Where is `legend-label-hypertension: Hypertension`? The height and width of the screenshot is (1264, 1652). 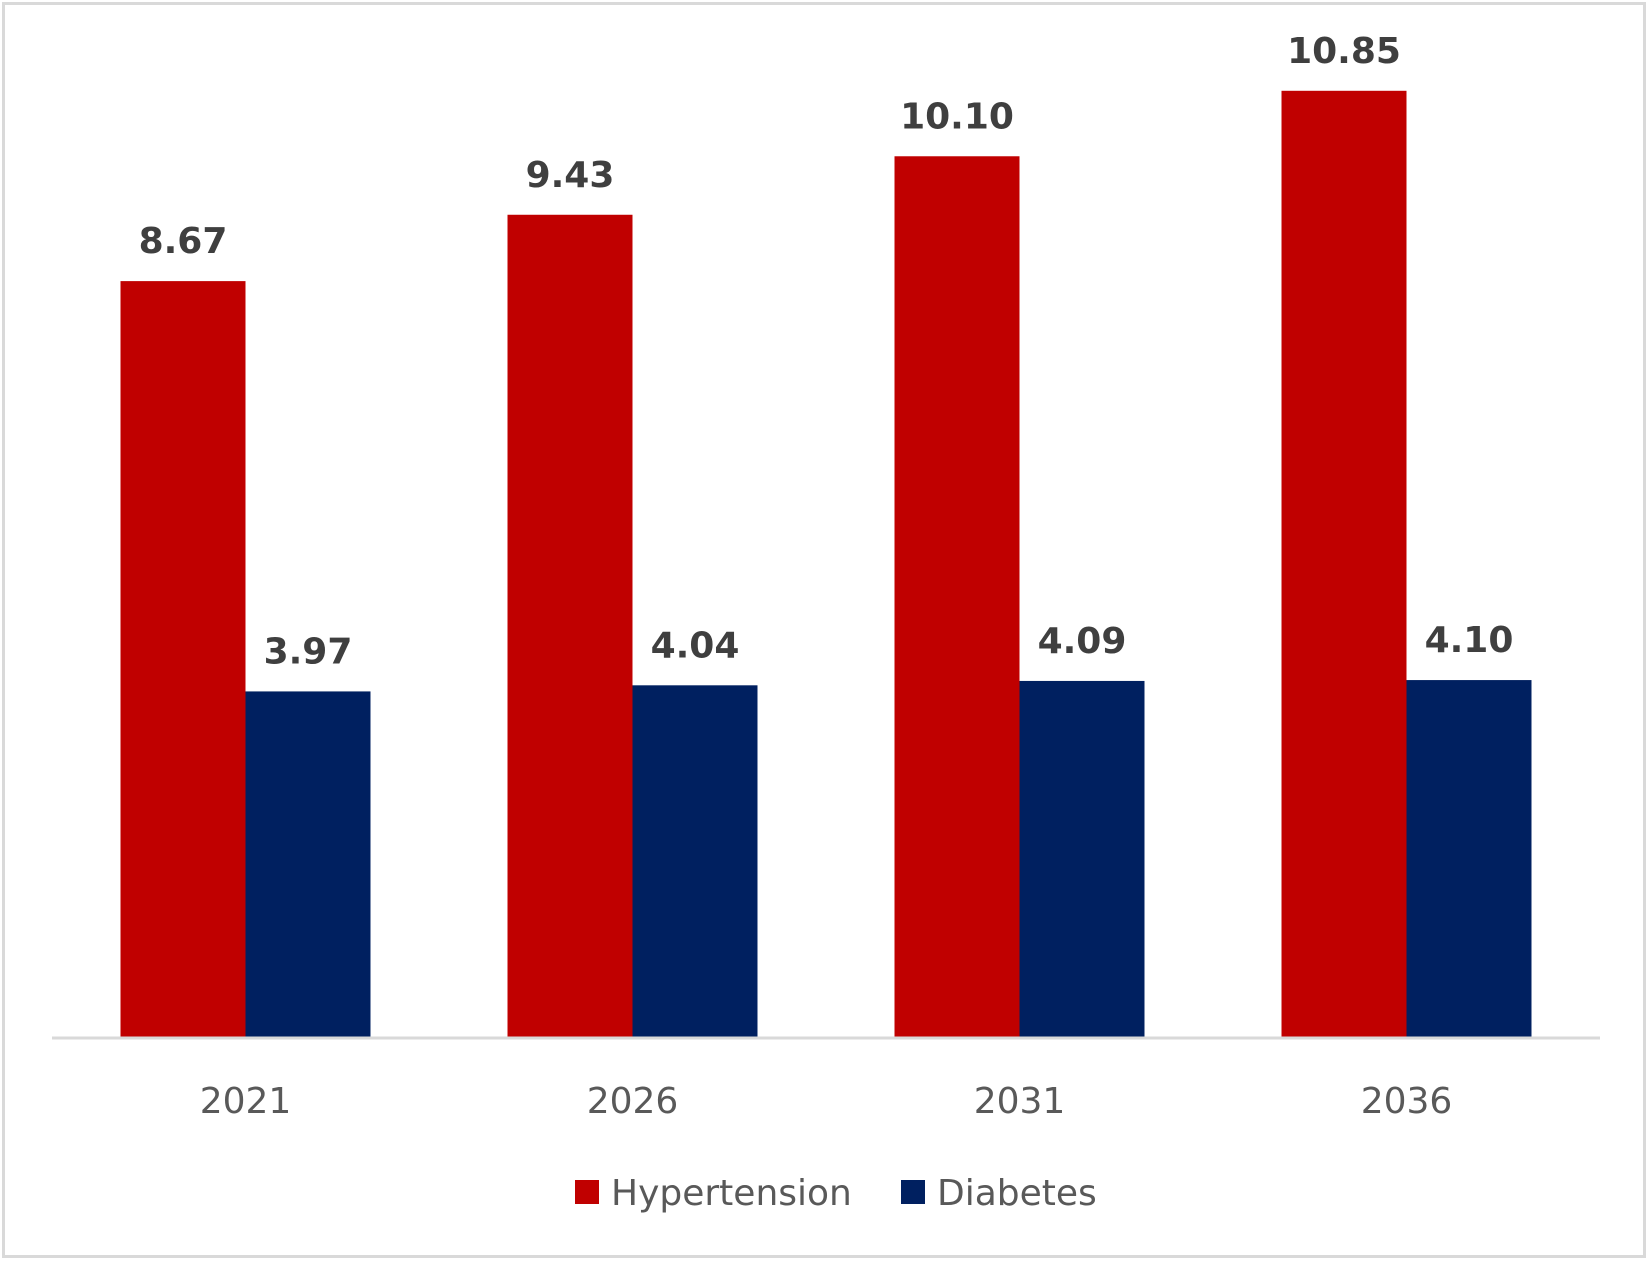 legend-label-hypertension: Hypertension is located at coordinates (731, 1193).